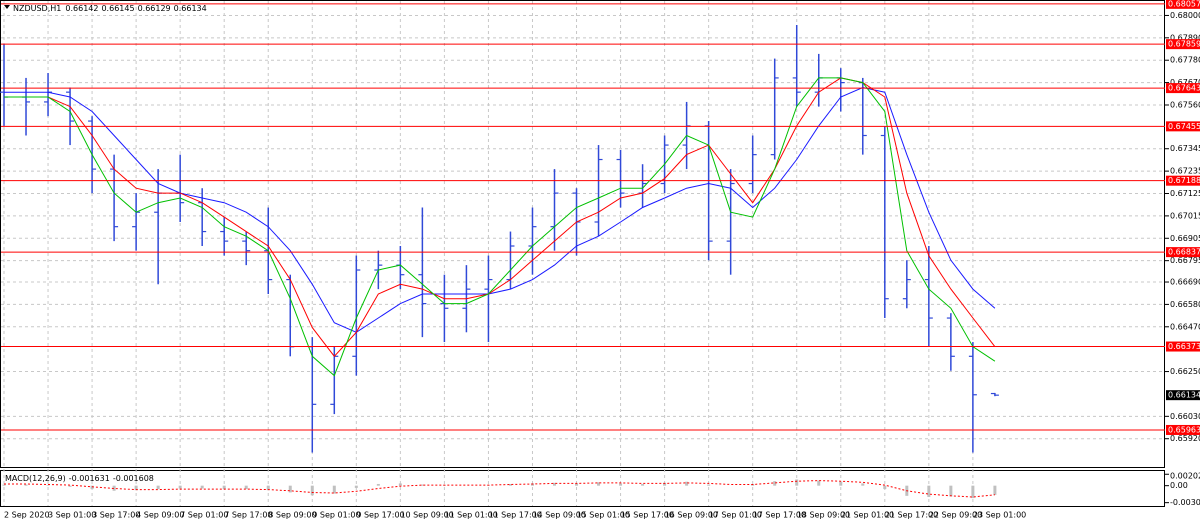 The image size is (1200, 523). I want to click on x-tick-label: 21 Sep 01:00, so click(867, 515).